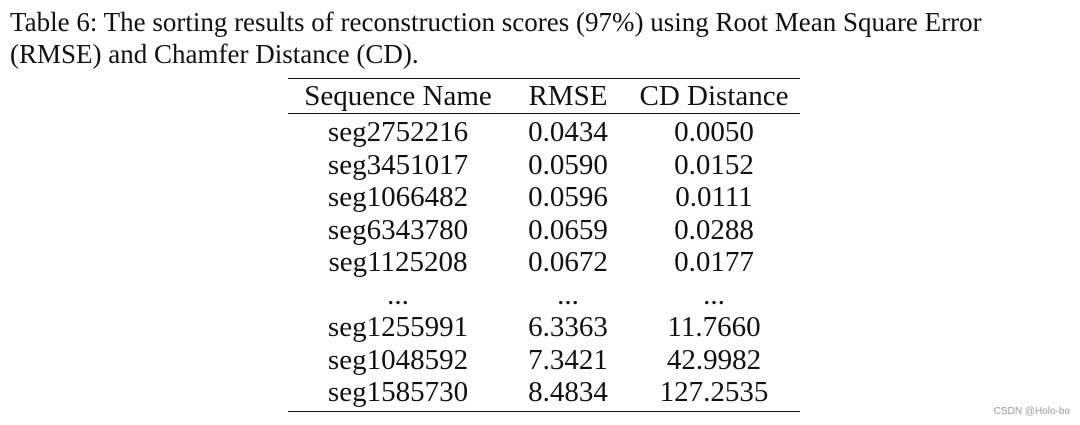 This screenshot has width=1080, height=425. Describe the element at coordinates (398, 229) in the screenshot. I see `cell-sequence-name: seg6343780` at that location.